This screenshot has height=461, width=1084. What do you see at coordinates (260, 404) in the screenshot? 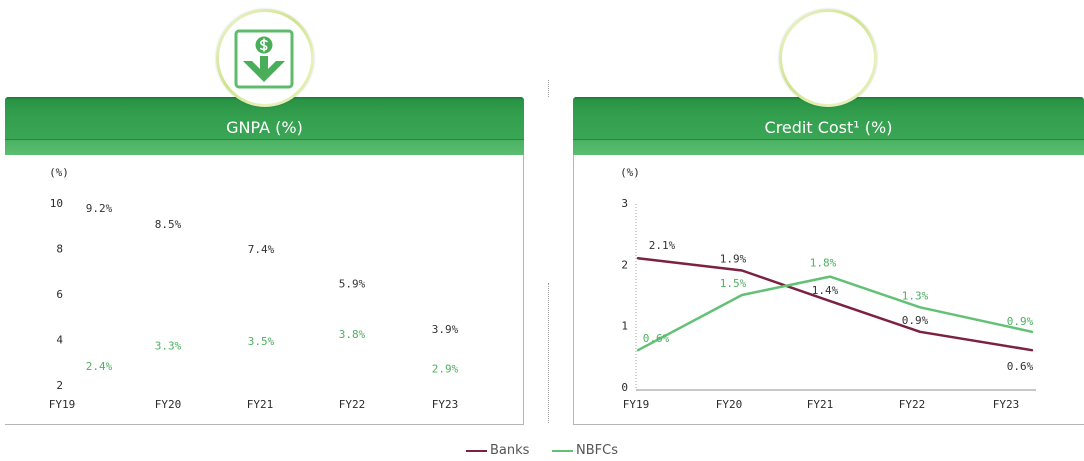
I see `gnpa-x-tick-label: FY21` at bounding box center [260, 404].